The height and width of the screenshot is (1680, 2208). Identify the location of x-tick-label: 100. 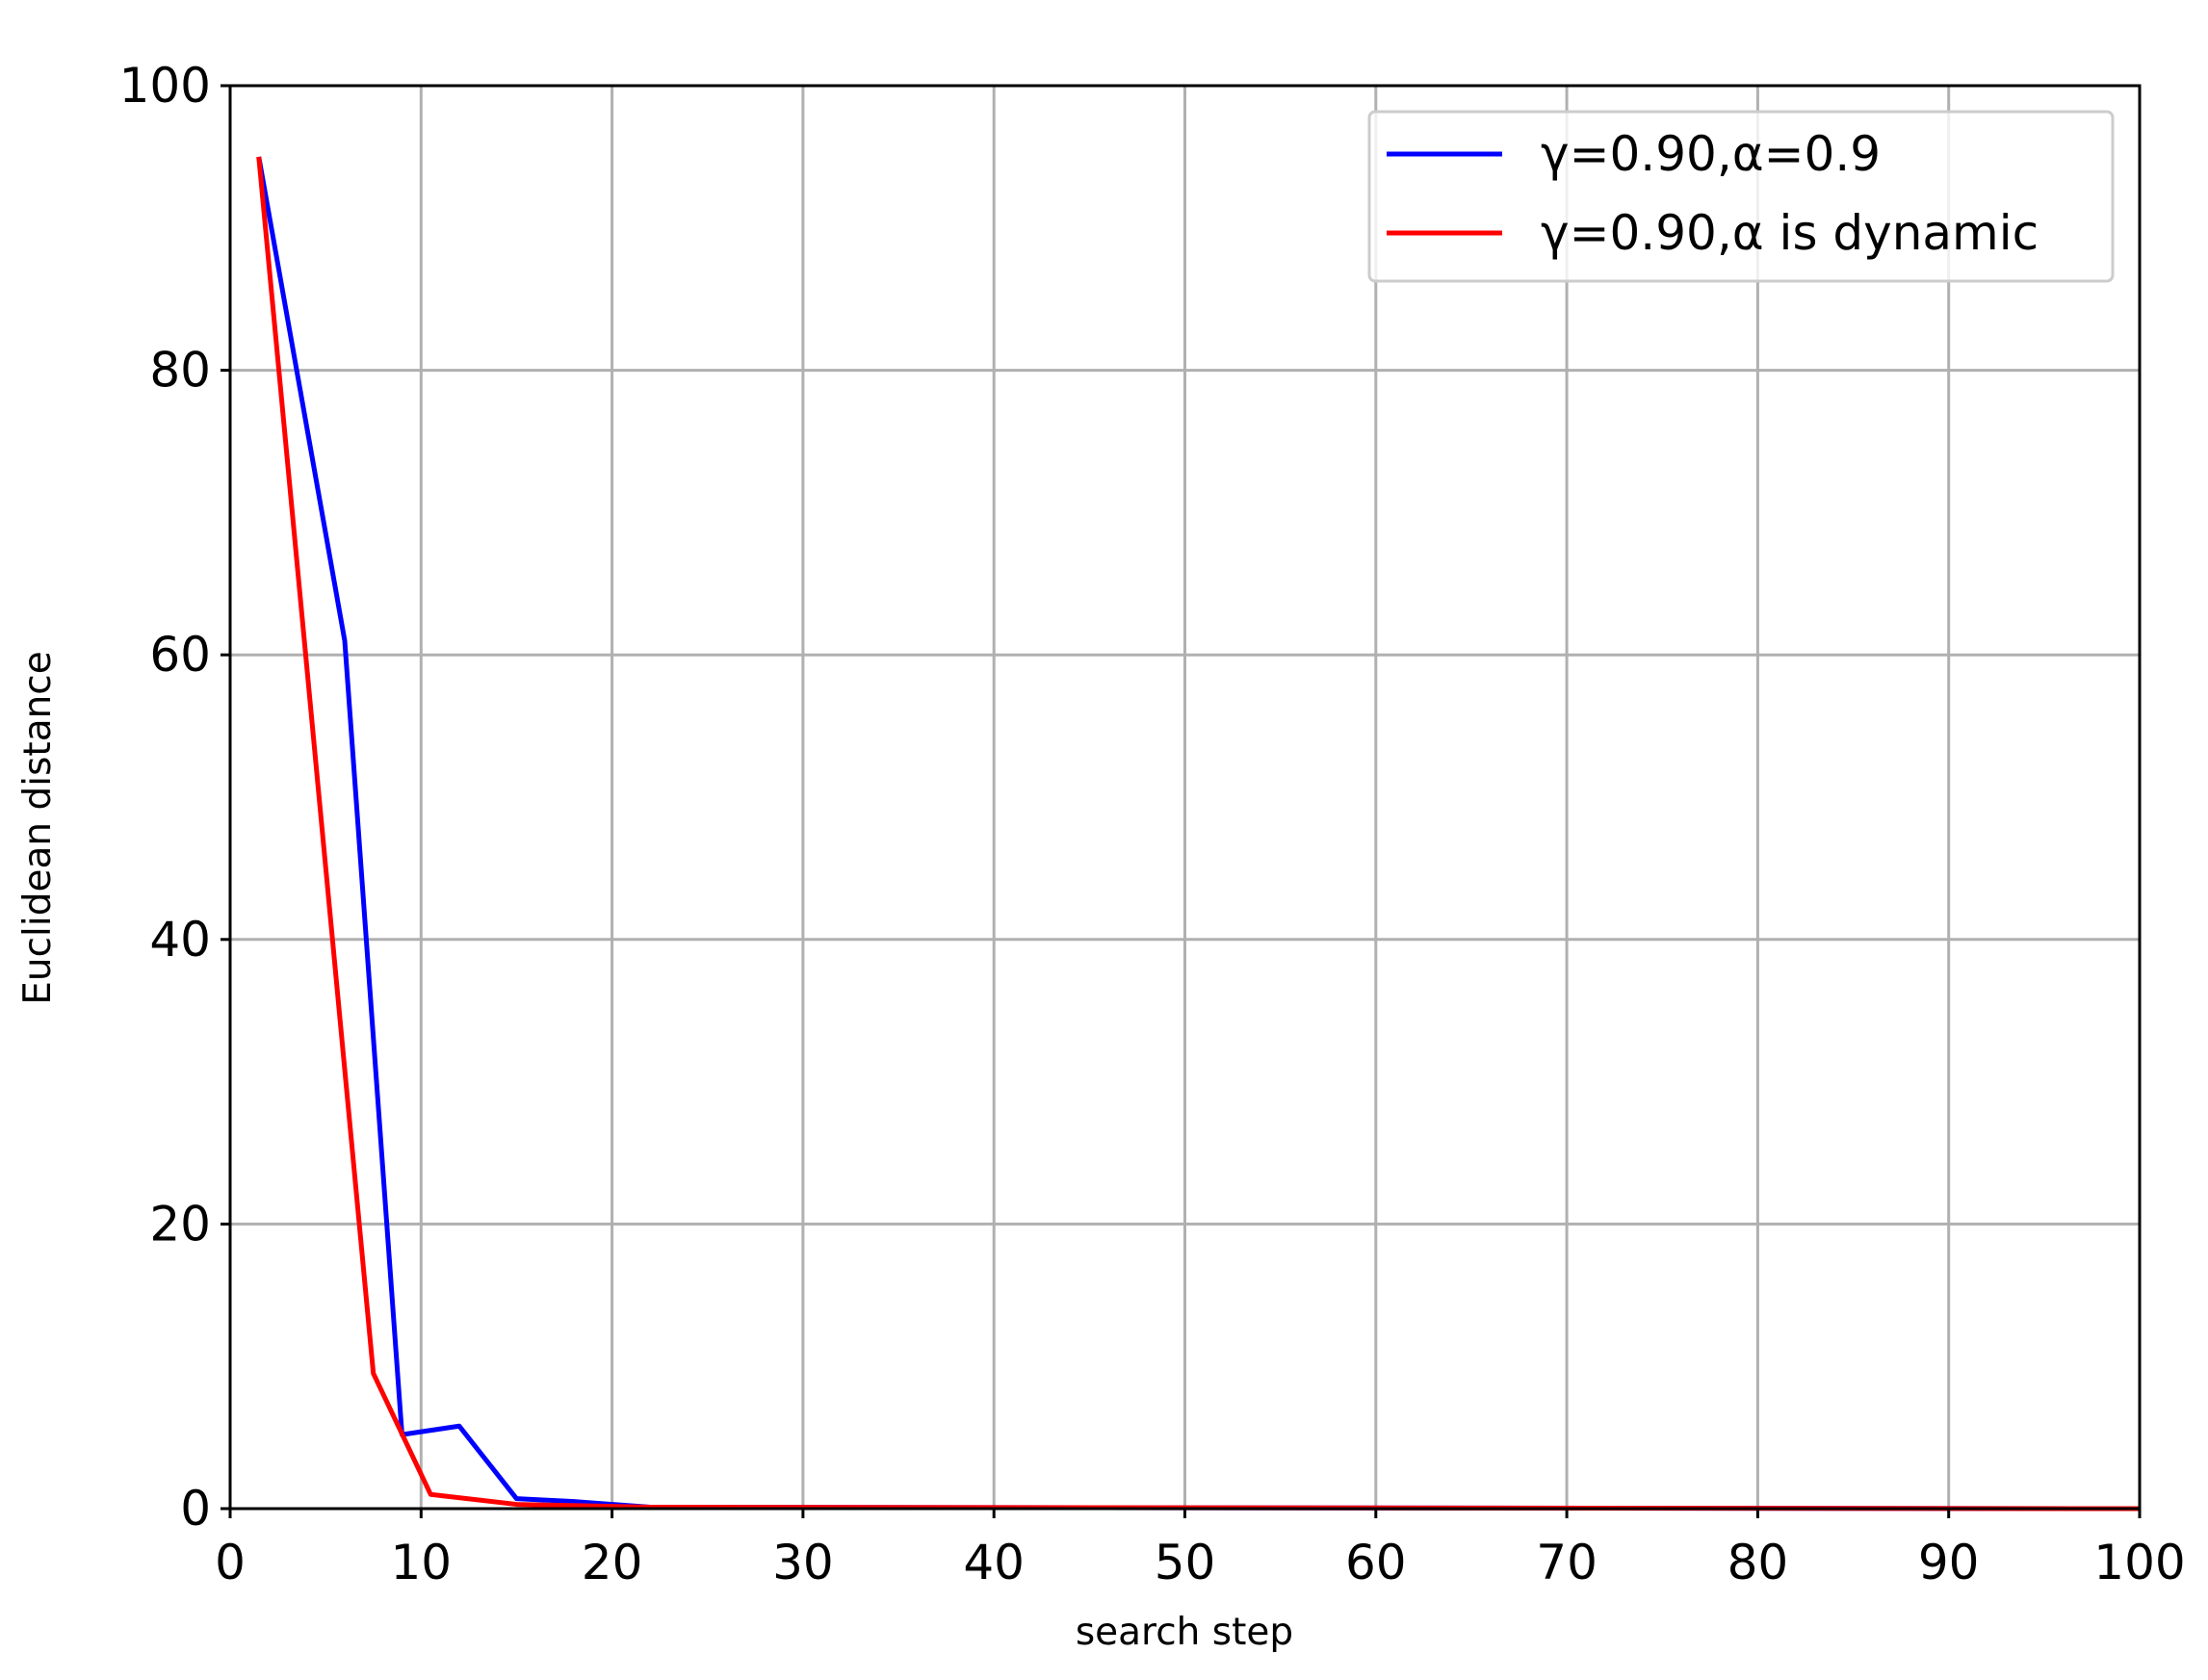
(2139, 1563).